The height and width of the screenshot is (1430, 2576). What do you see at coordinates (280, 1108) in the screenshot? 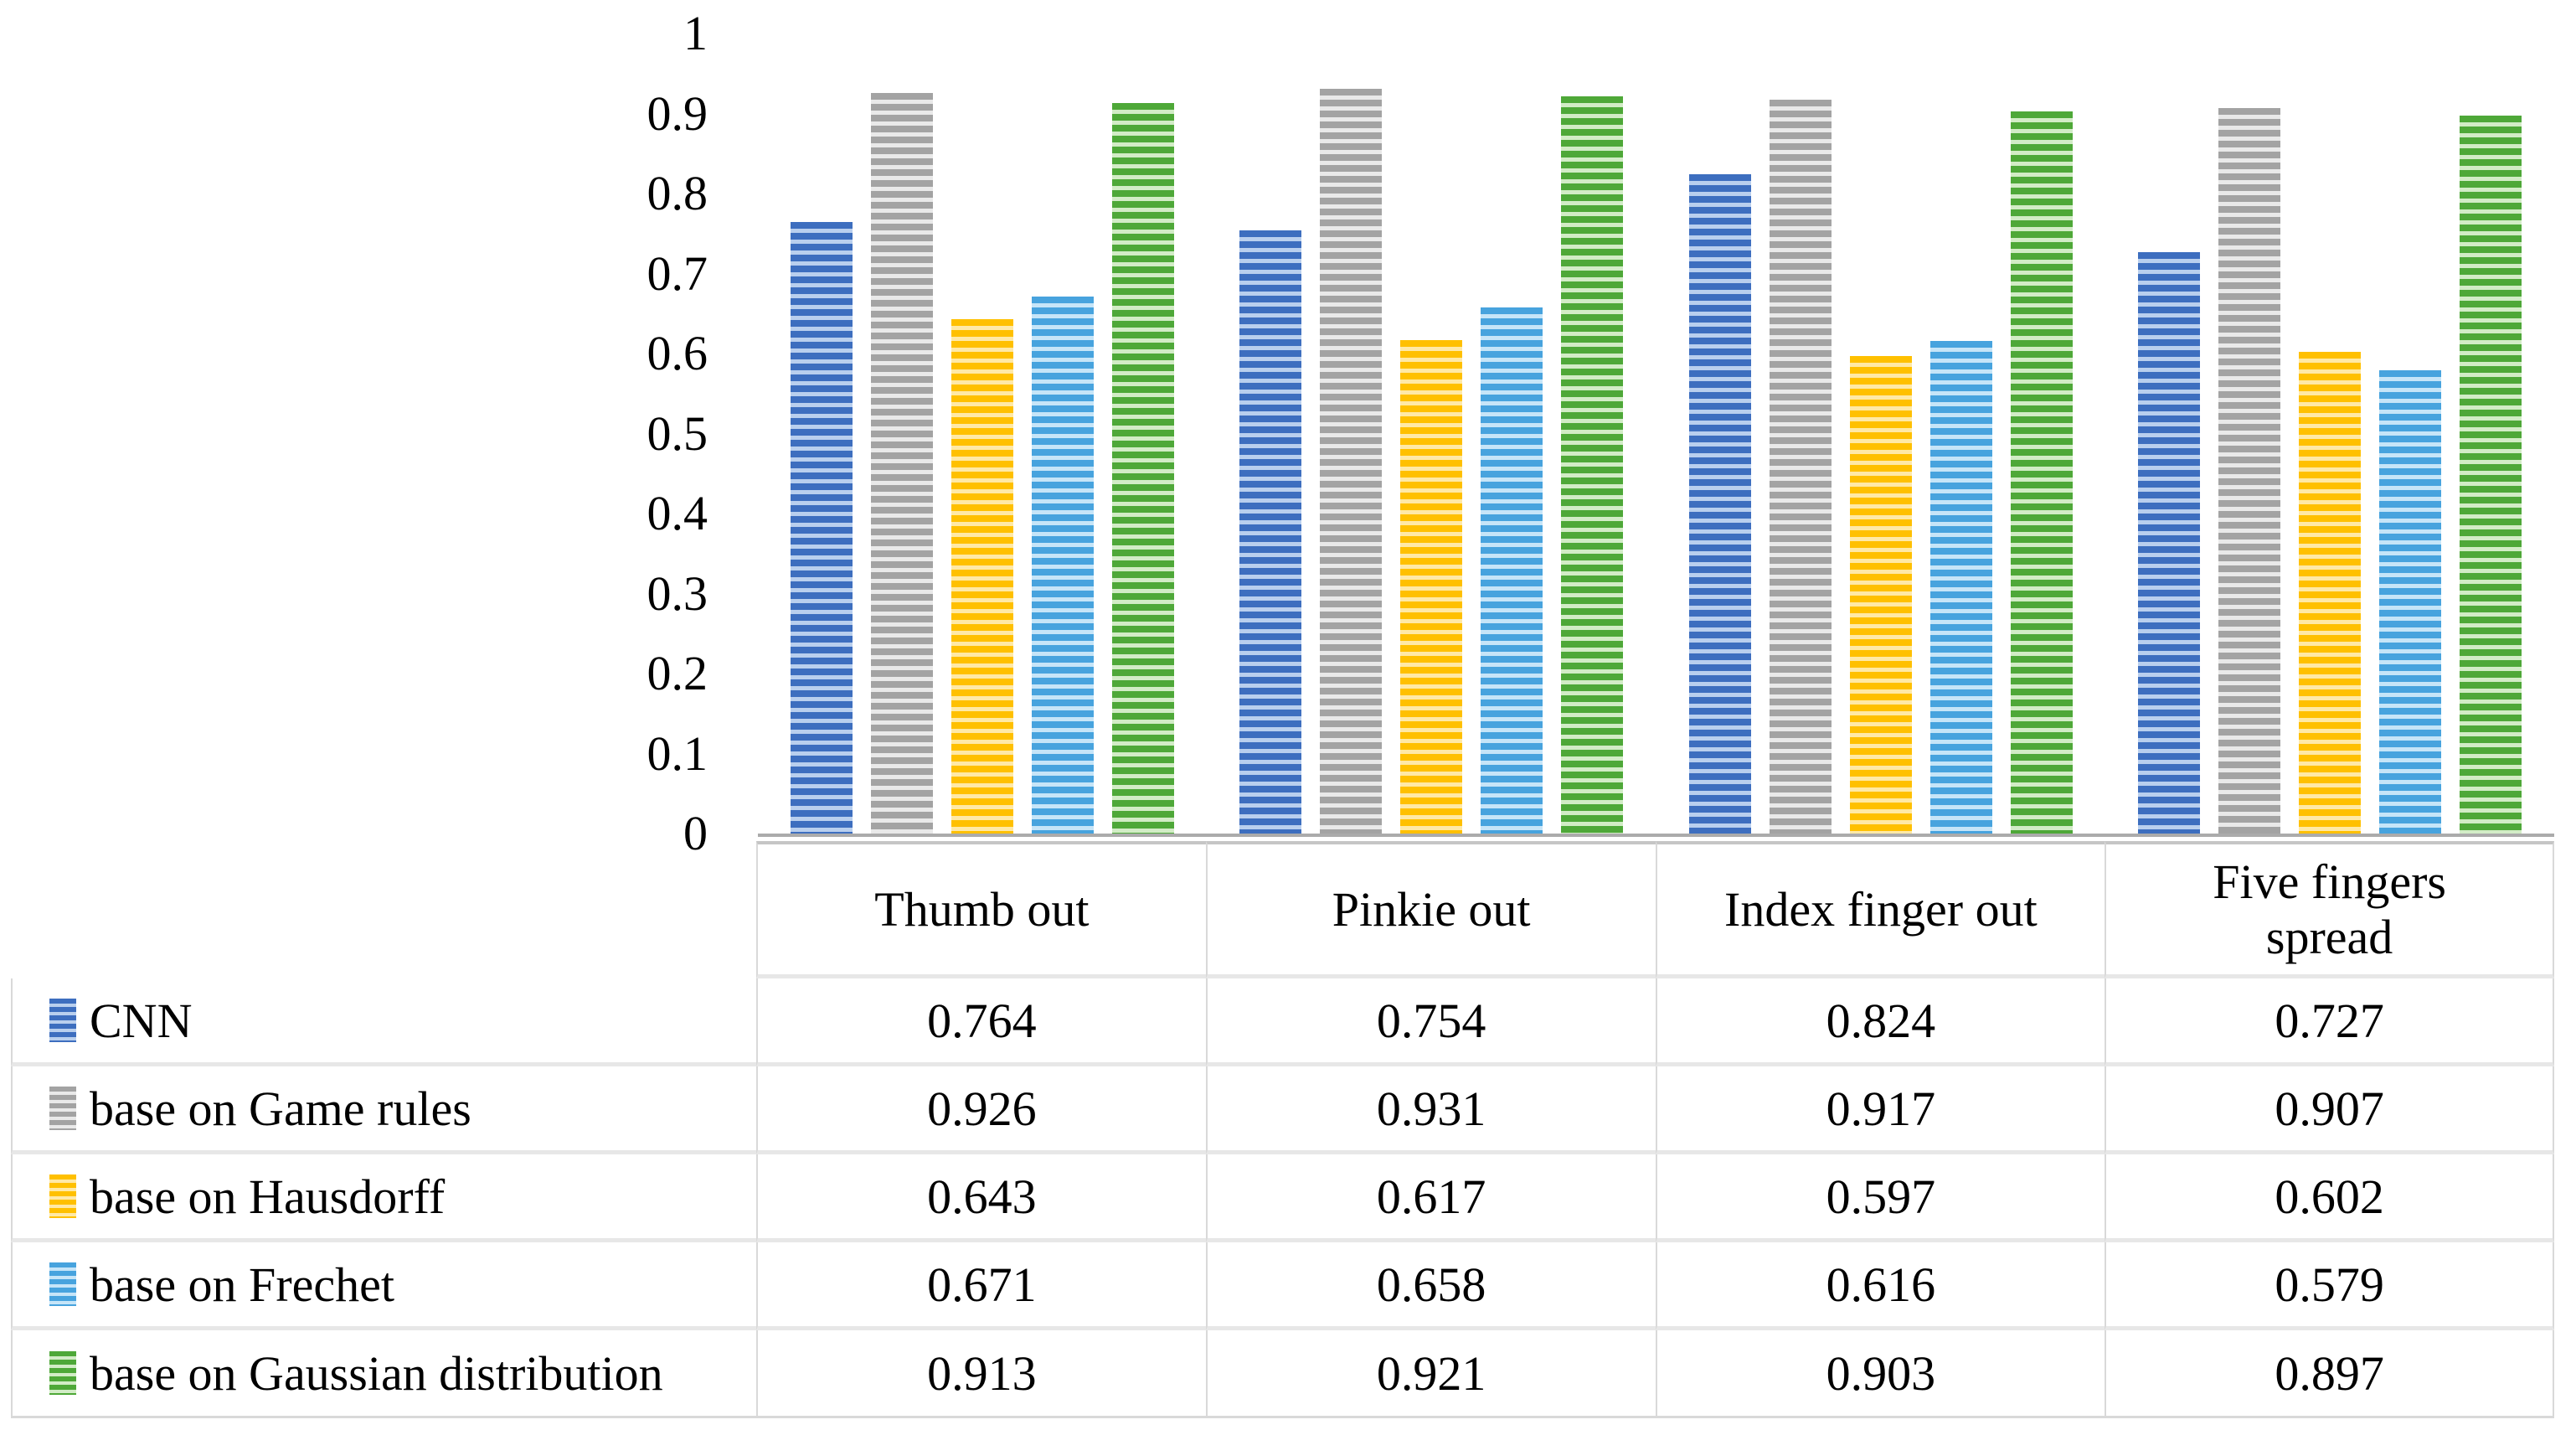
I see `series-name: base on Game rules` at bounding box center [280, 1108].